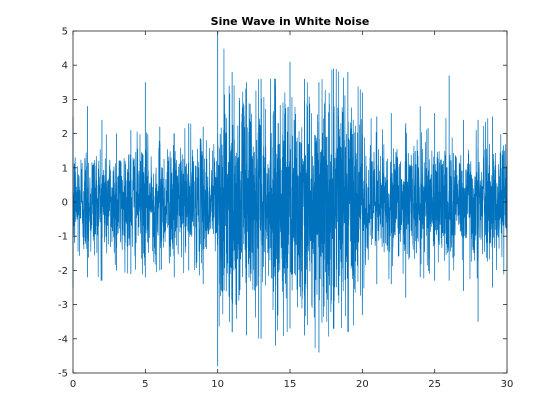 The height and width of the screenshot is (420, 560). What do you see at coordinates (507, 384) in the screenshot?
I see `x-tick-label: 30` at bounding box center [507, 384].